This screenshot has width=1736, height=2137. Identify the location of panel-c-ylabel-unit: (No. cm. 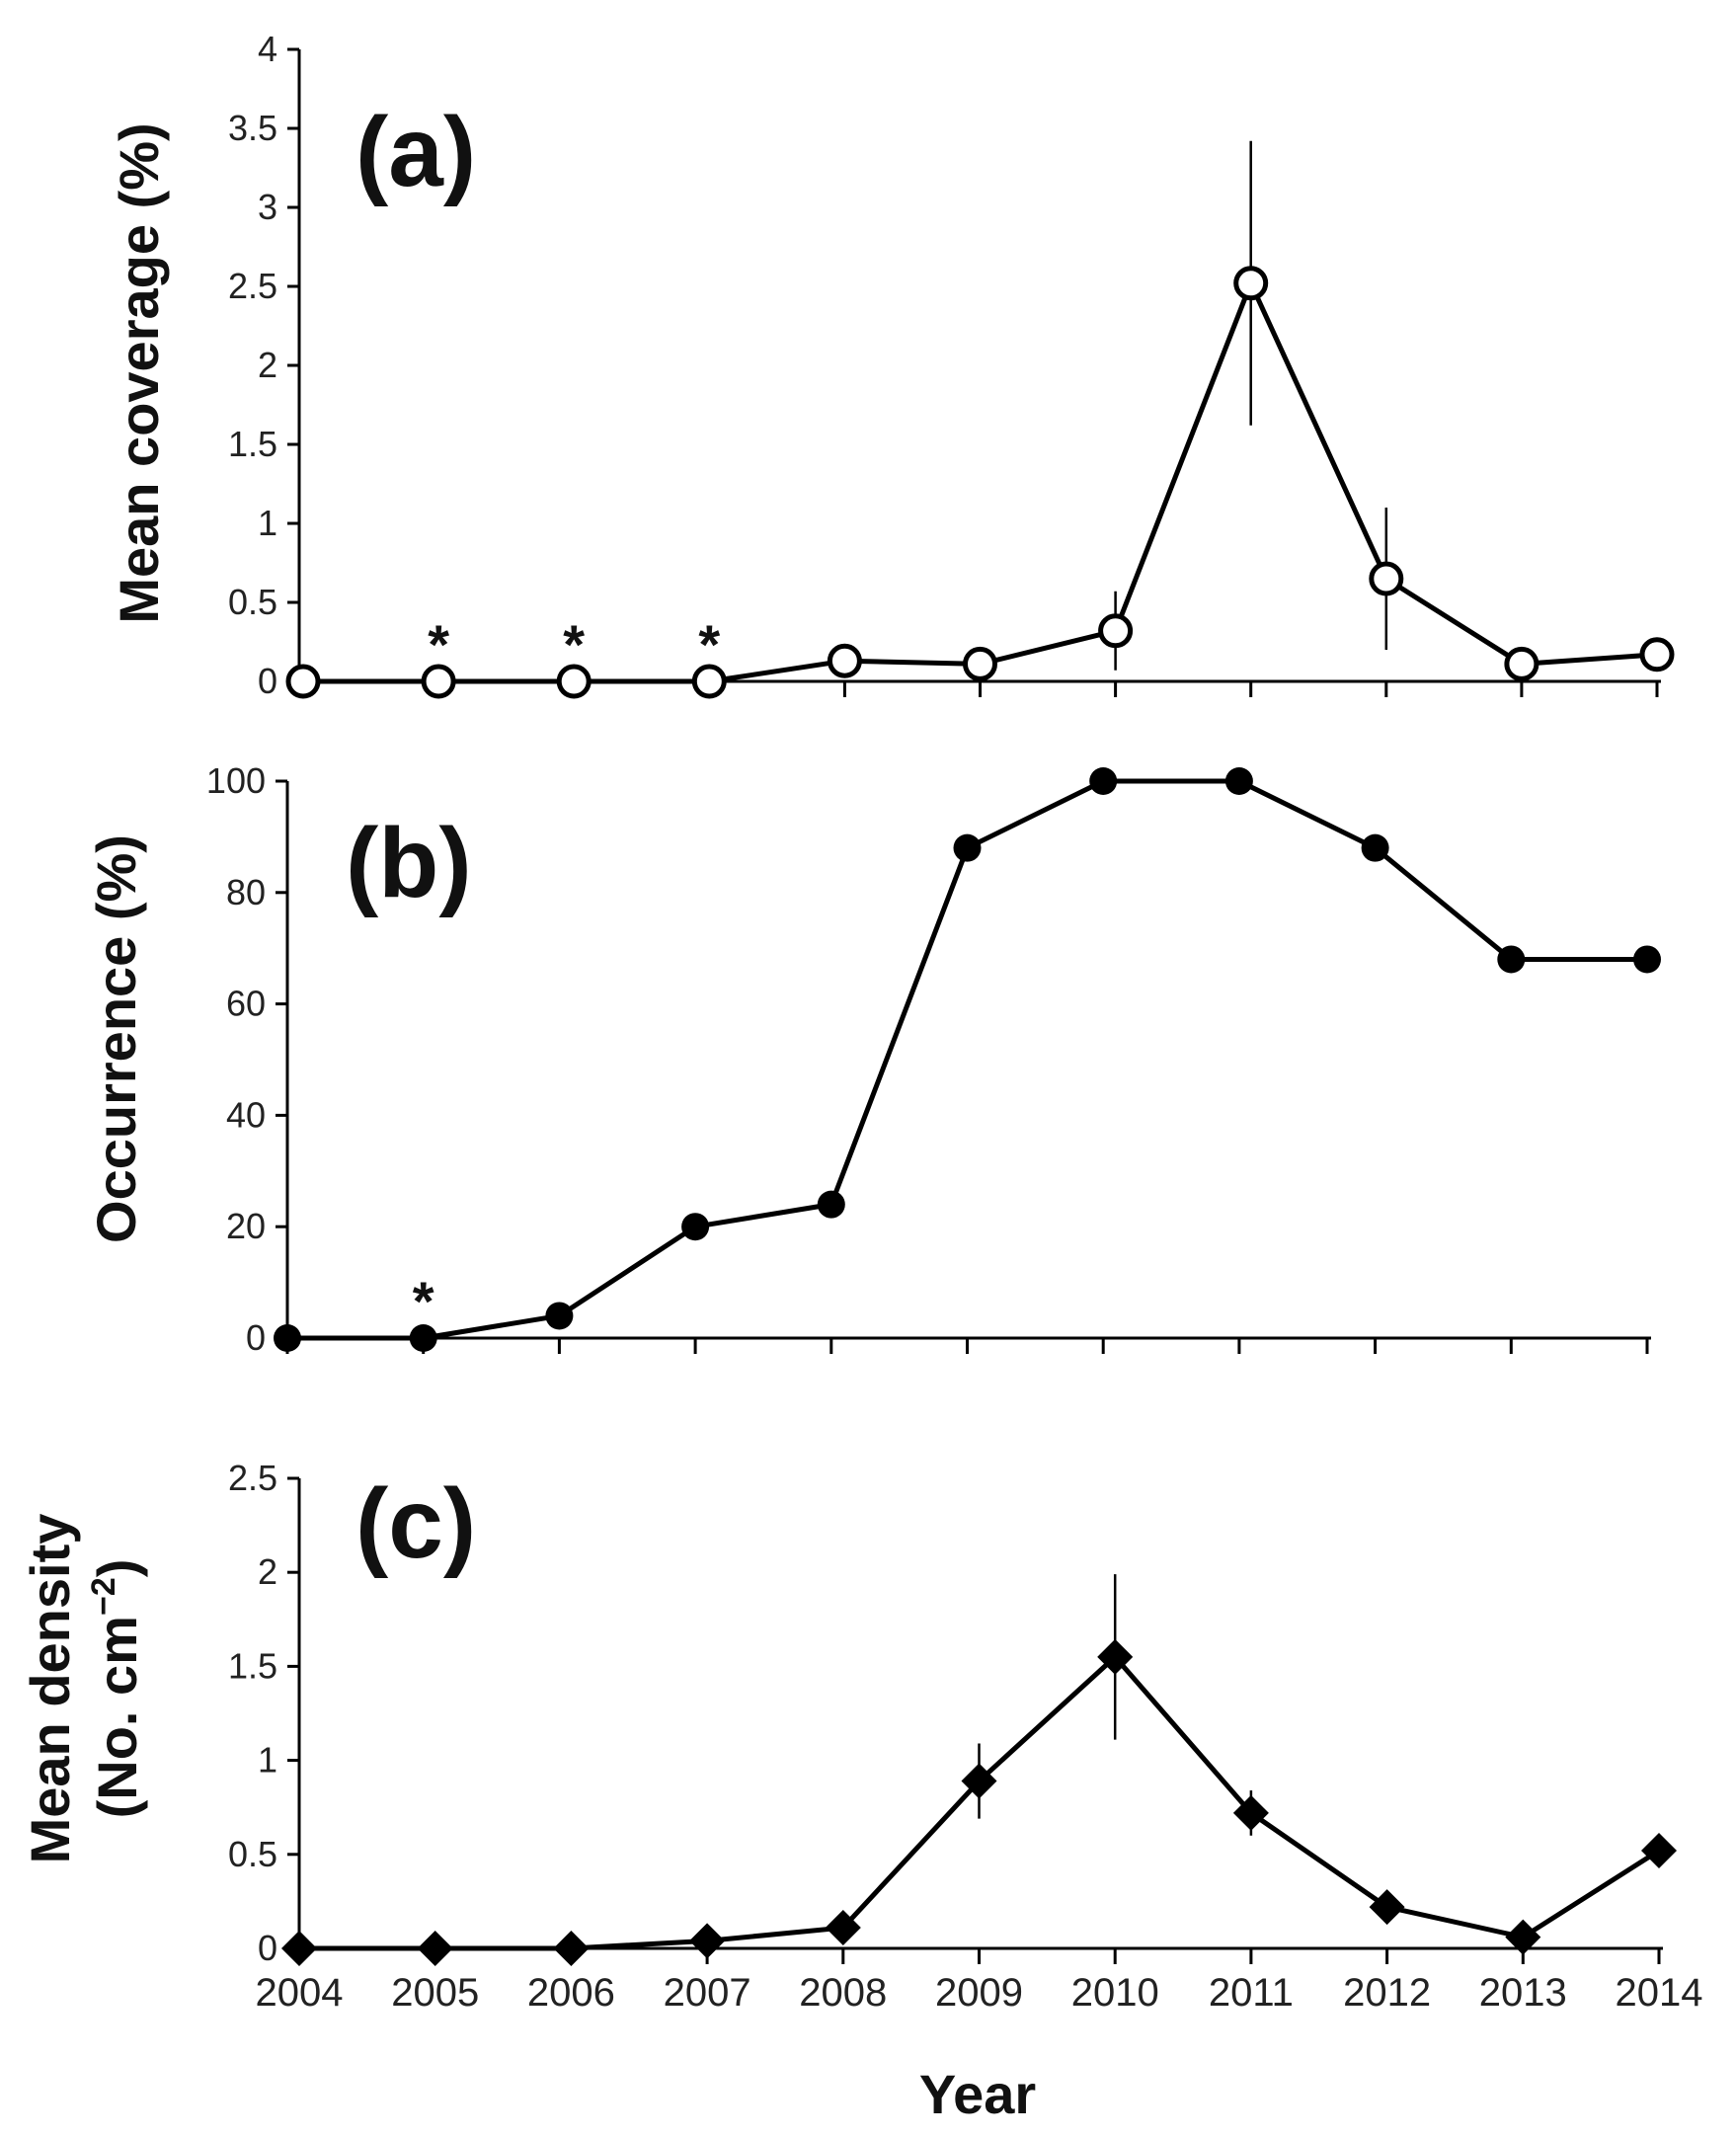
(117, 1717).